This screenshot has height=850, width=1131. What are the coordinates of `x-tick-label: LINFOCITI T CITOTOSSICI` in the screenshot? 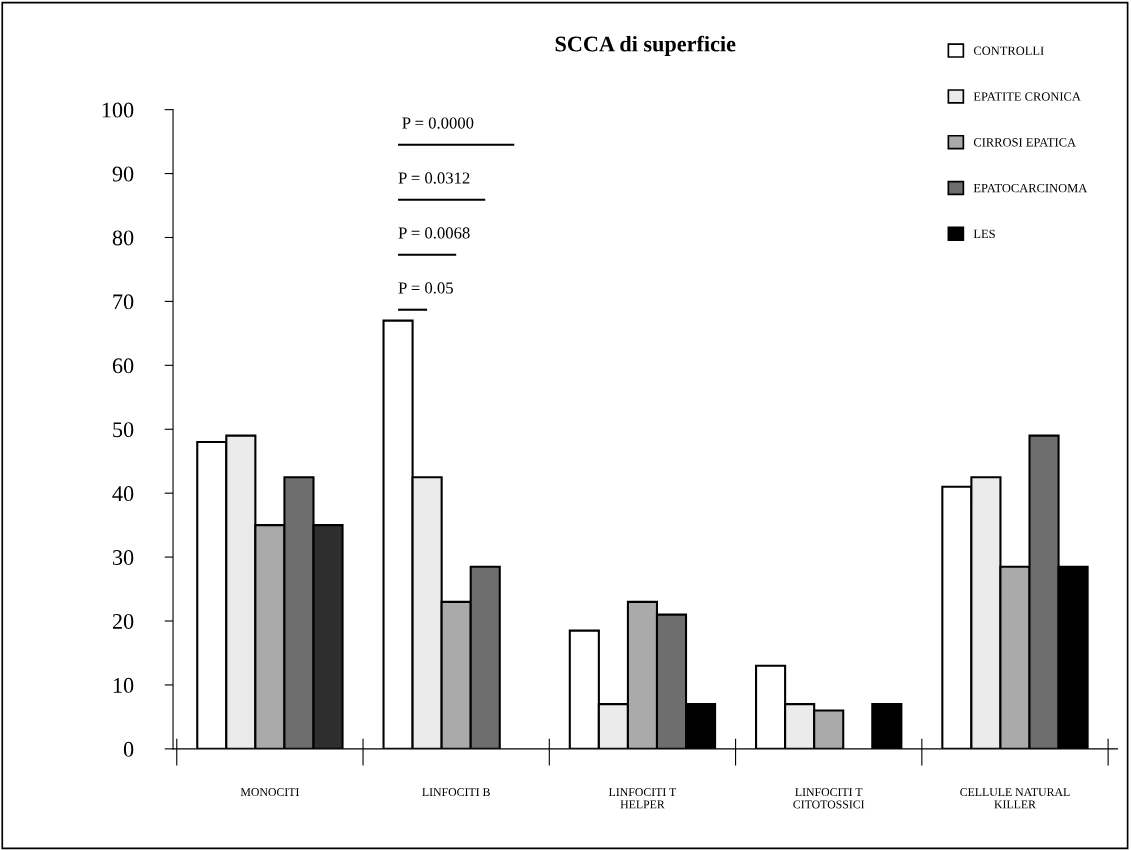 It's located at (829, 798).